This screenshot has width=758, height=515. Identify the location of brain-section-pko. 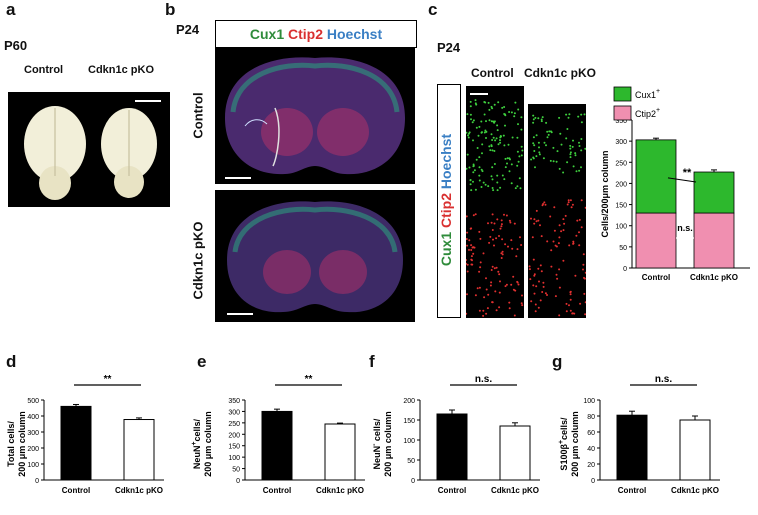
(315, 256).